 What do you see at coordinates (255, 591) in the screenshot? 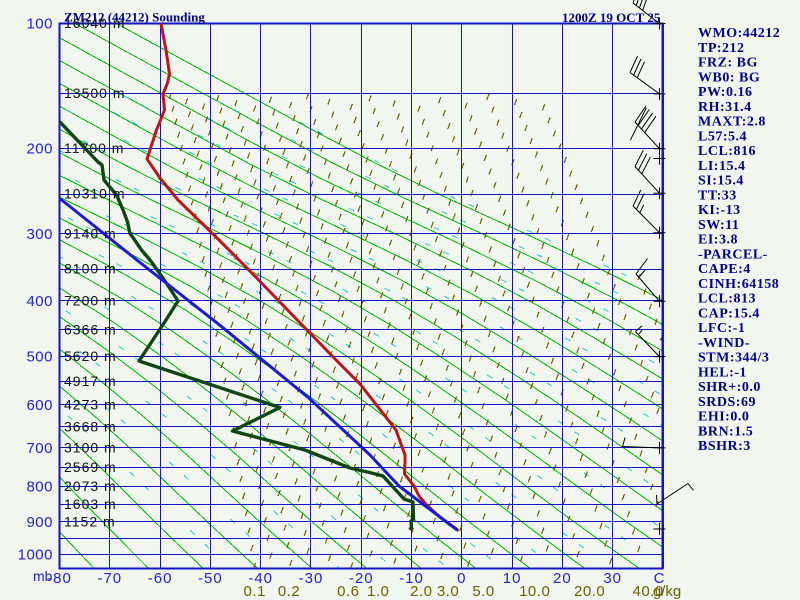
I see `svg-text: 0.1` at bounding box center [255, 591].